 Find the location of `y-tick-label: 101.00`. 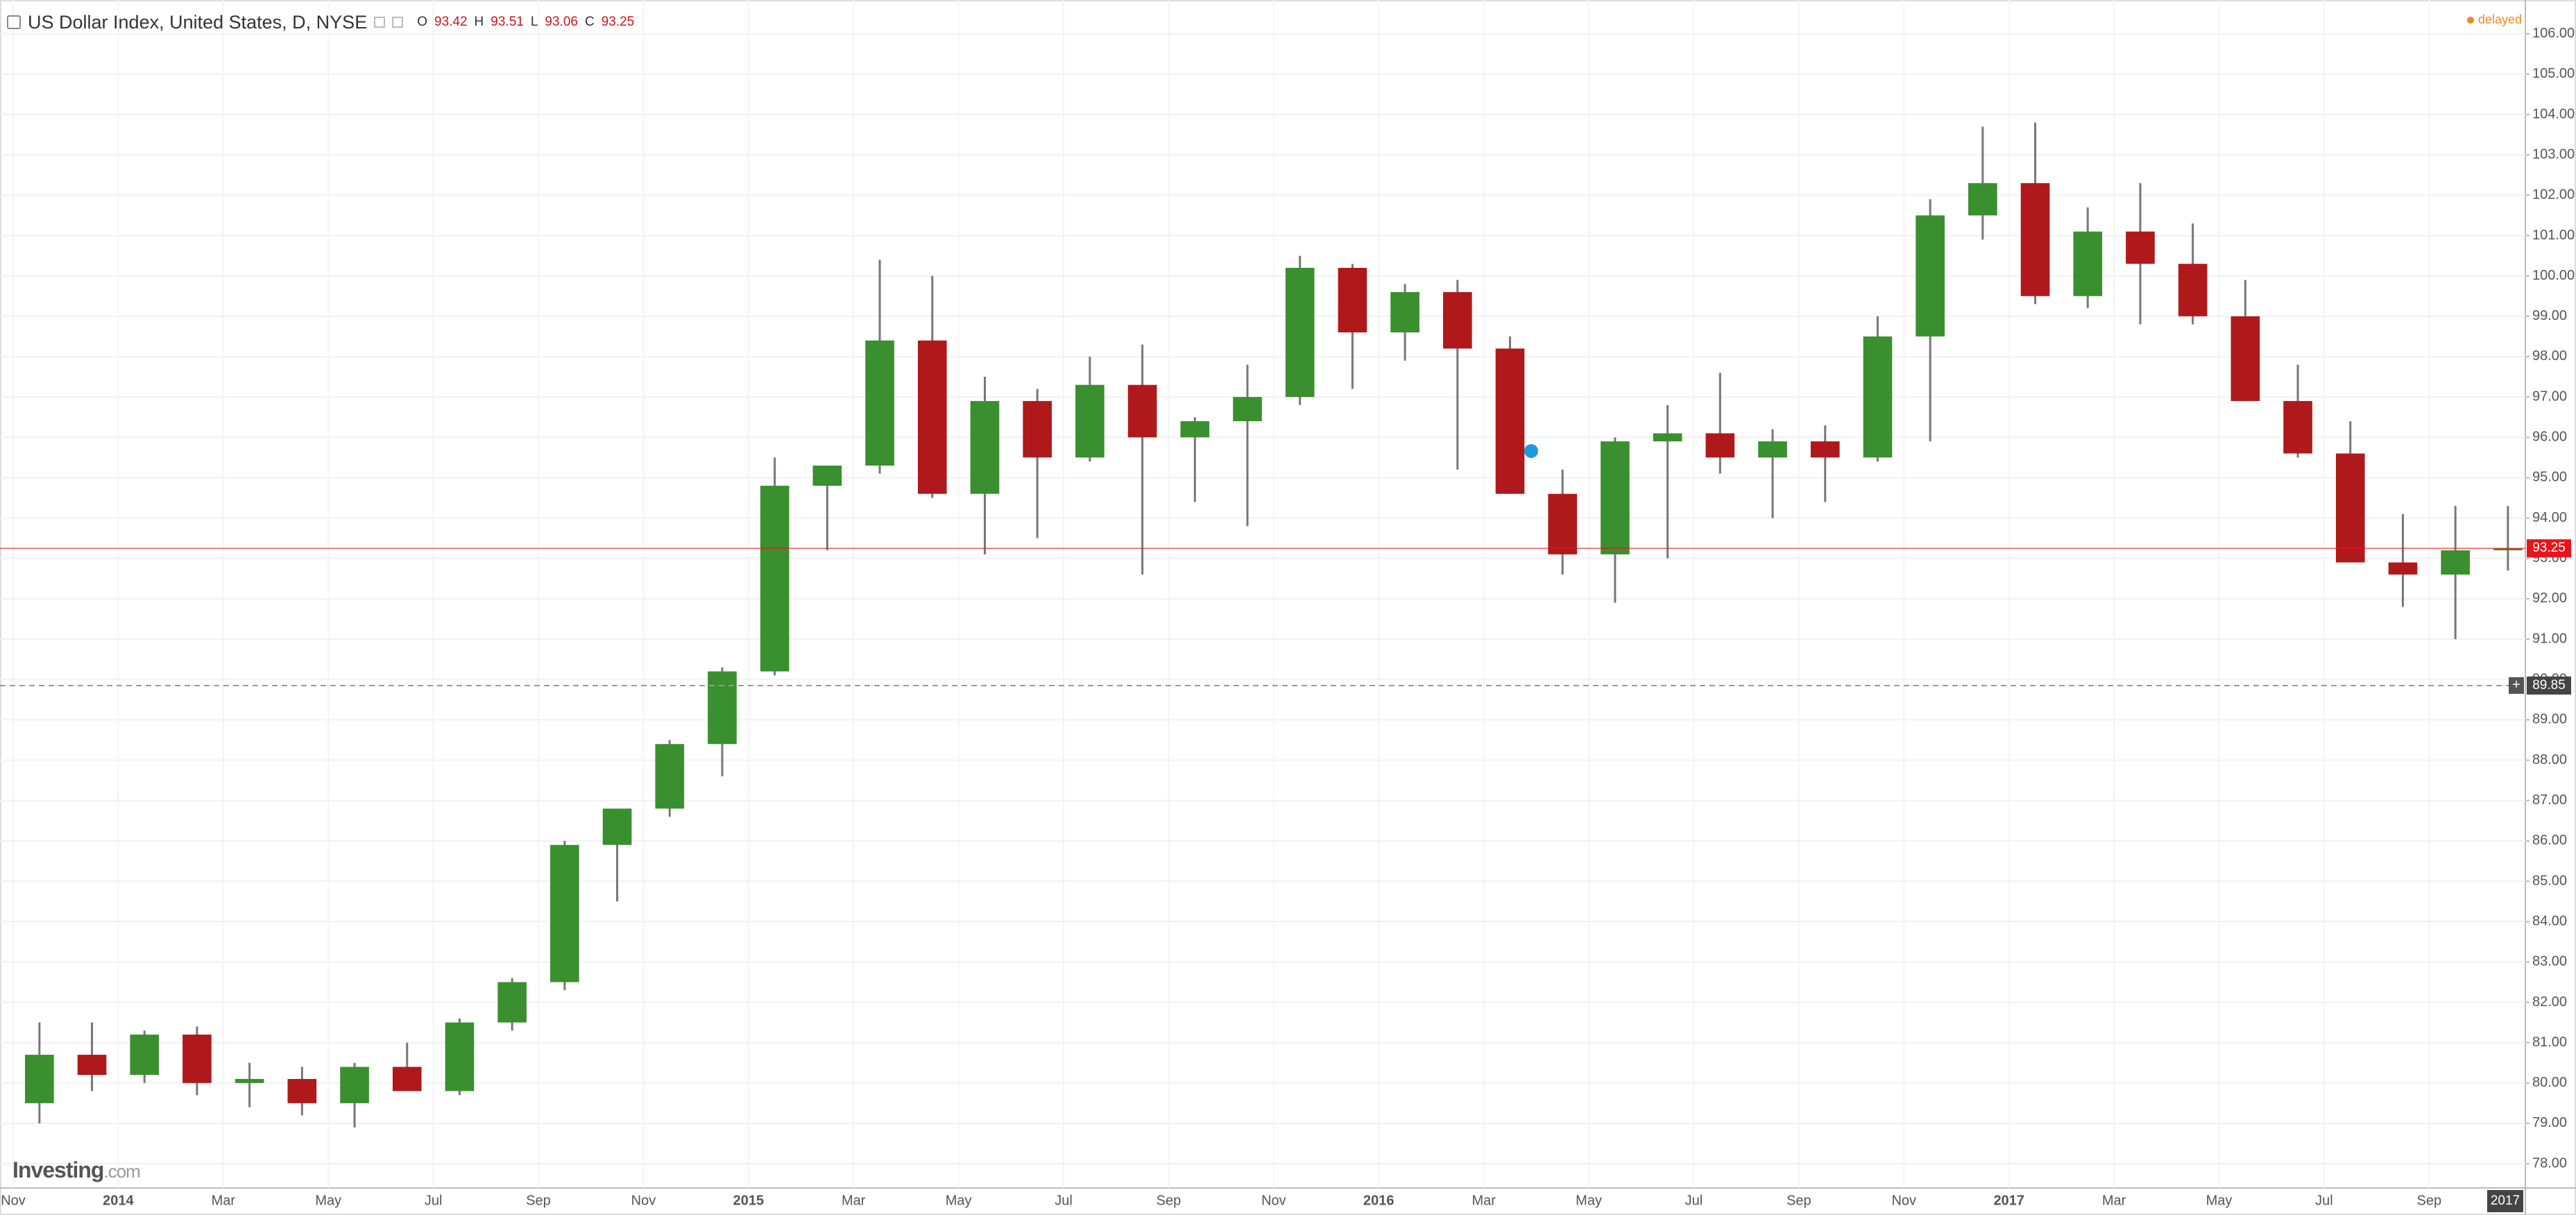

y-tick-label: 101.00 is located at coordinates (2553, 235).